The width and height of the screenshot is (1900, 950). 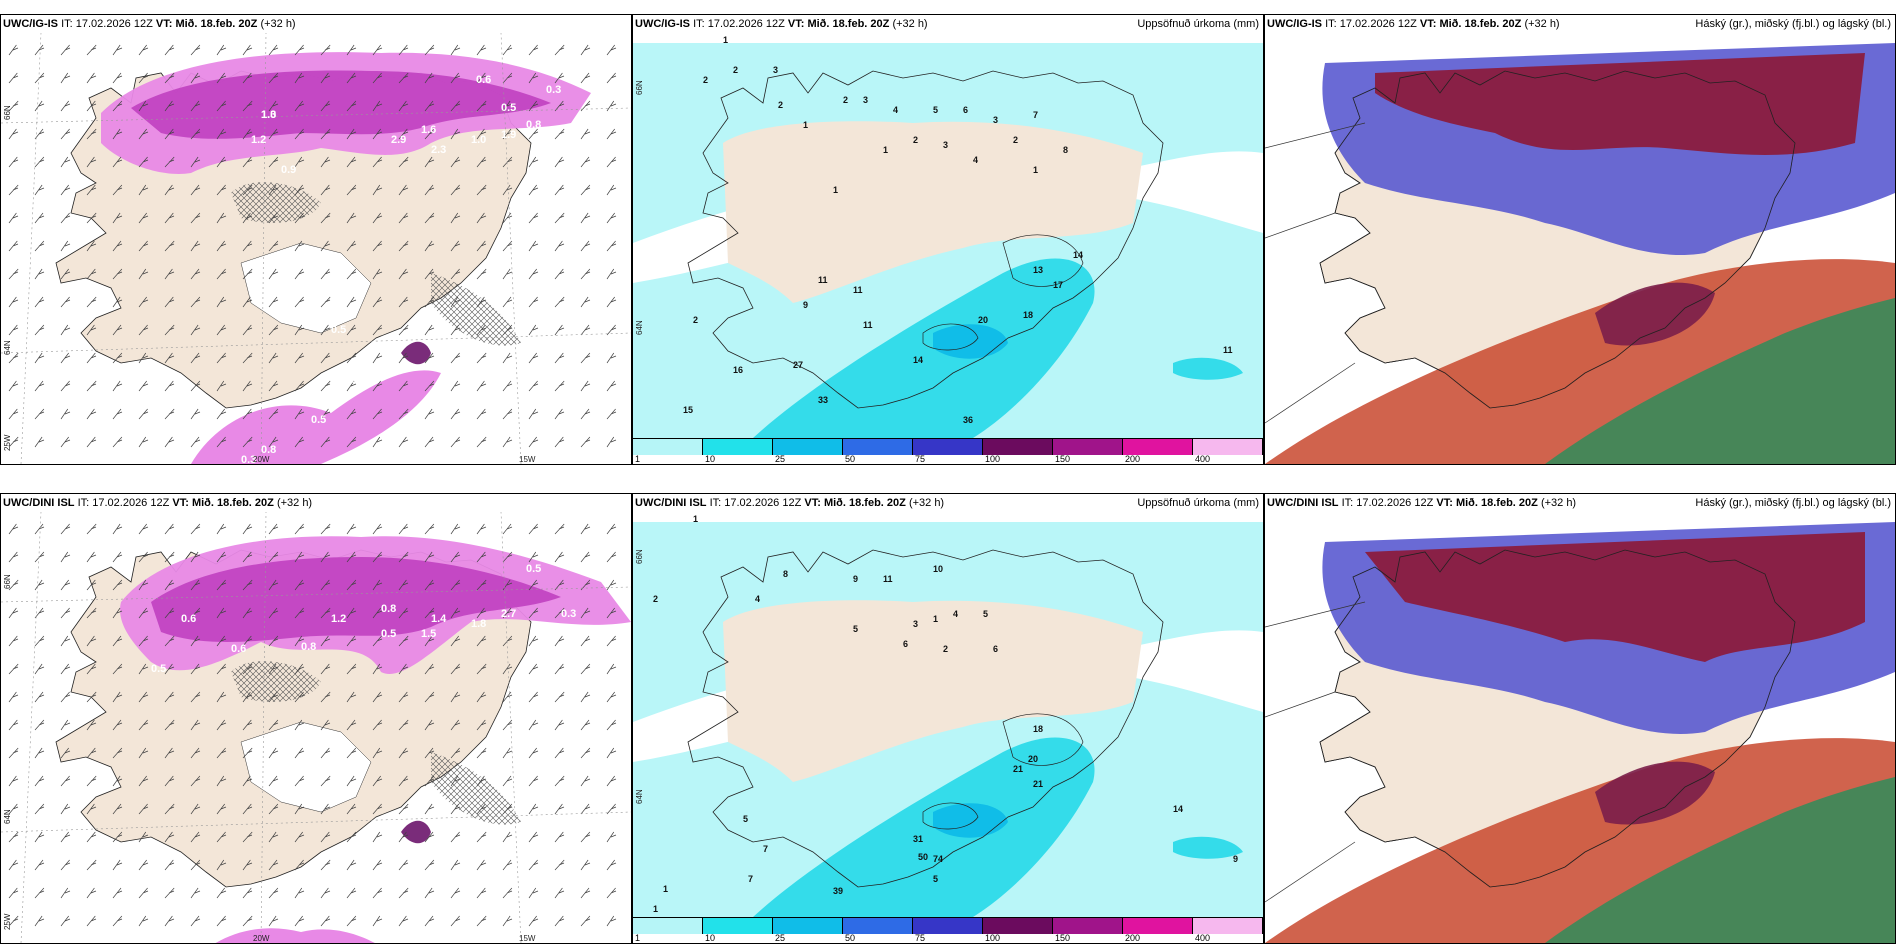 What do you see at coordinates (316, 343) in the screenshot?
I see `latitude-line` at bounding box center [316, 343].